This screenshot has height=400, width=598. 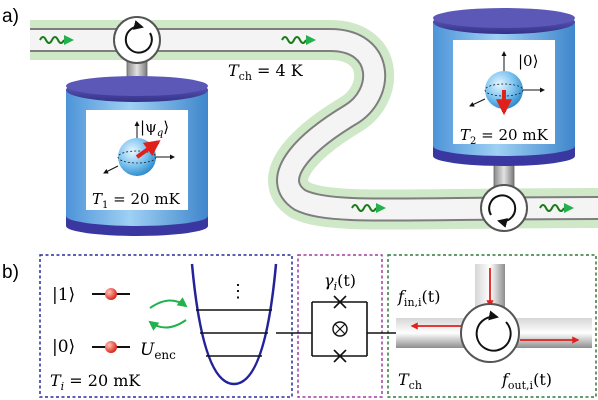 I want to click on oscillator-potential, so click(x=234, y=324).